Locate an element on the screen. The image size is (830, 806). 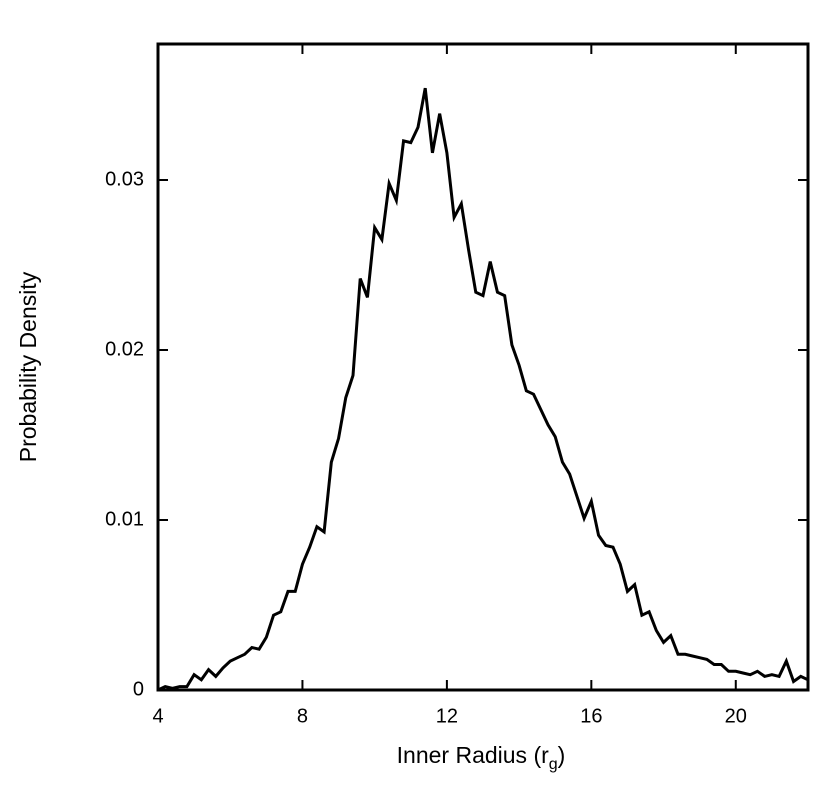
x-label-subscript: g is located at coordinates (553, 764).